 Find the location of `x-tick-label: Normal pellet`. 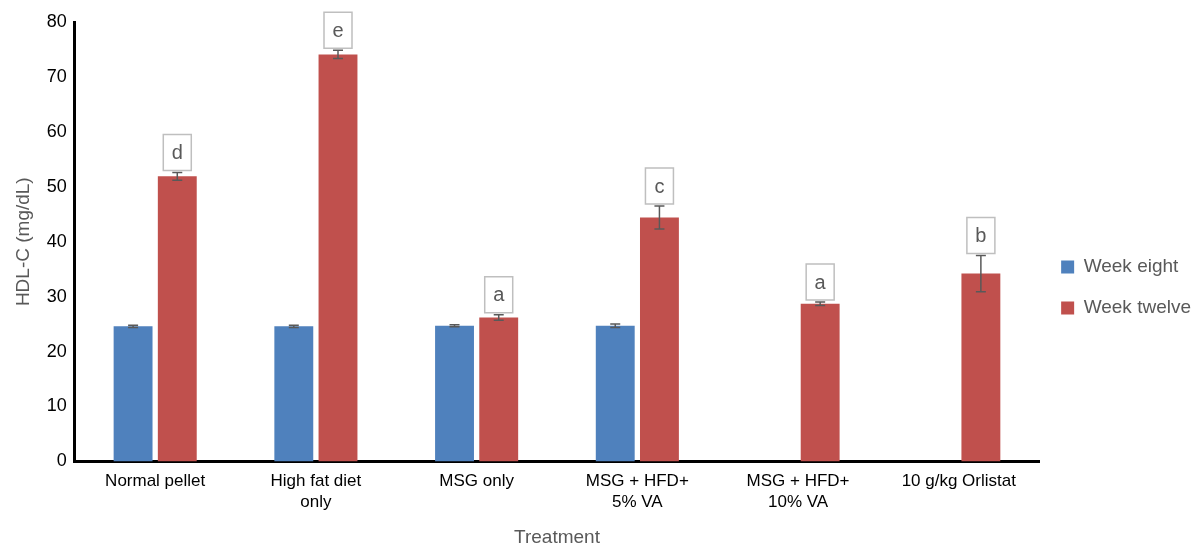

x-tick-label: Normal pellet is located at coordinates (155, 481).